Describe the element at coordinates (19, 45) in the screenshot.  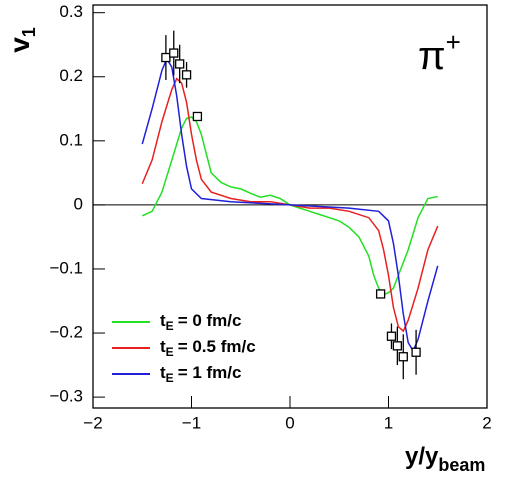
I see `y-label-main: v` at that location.